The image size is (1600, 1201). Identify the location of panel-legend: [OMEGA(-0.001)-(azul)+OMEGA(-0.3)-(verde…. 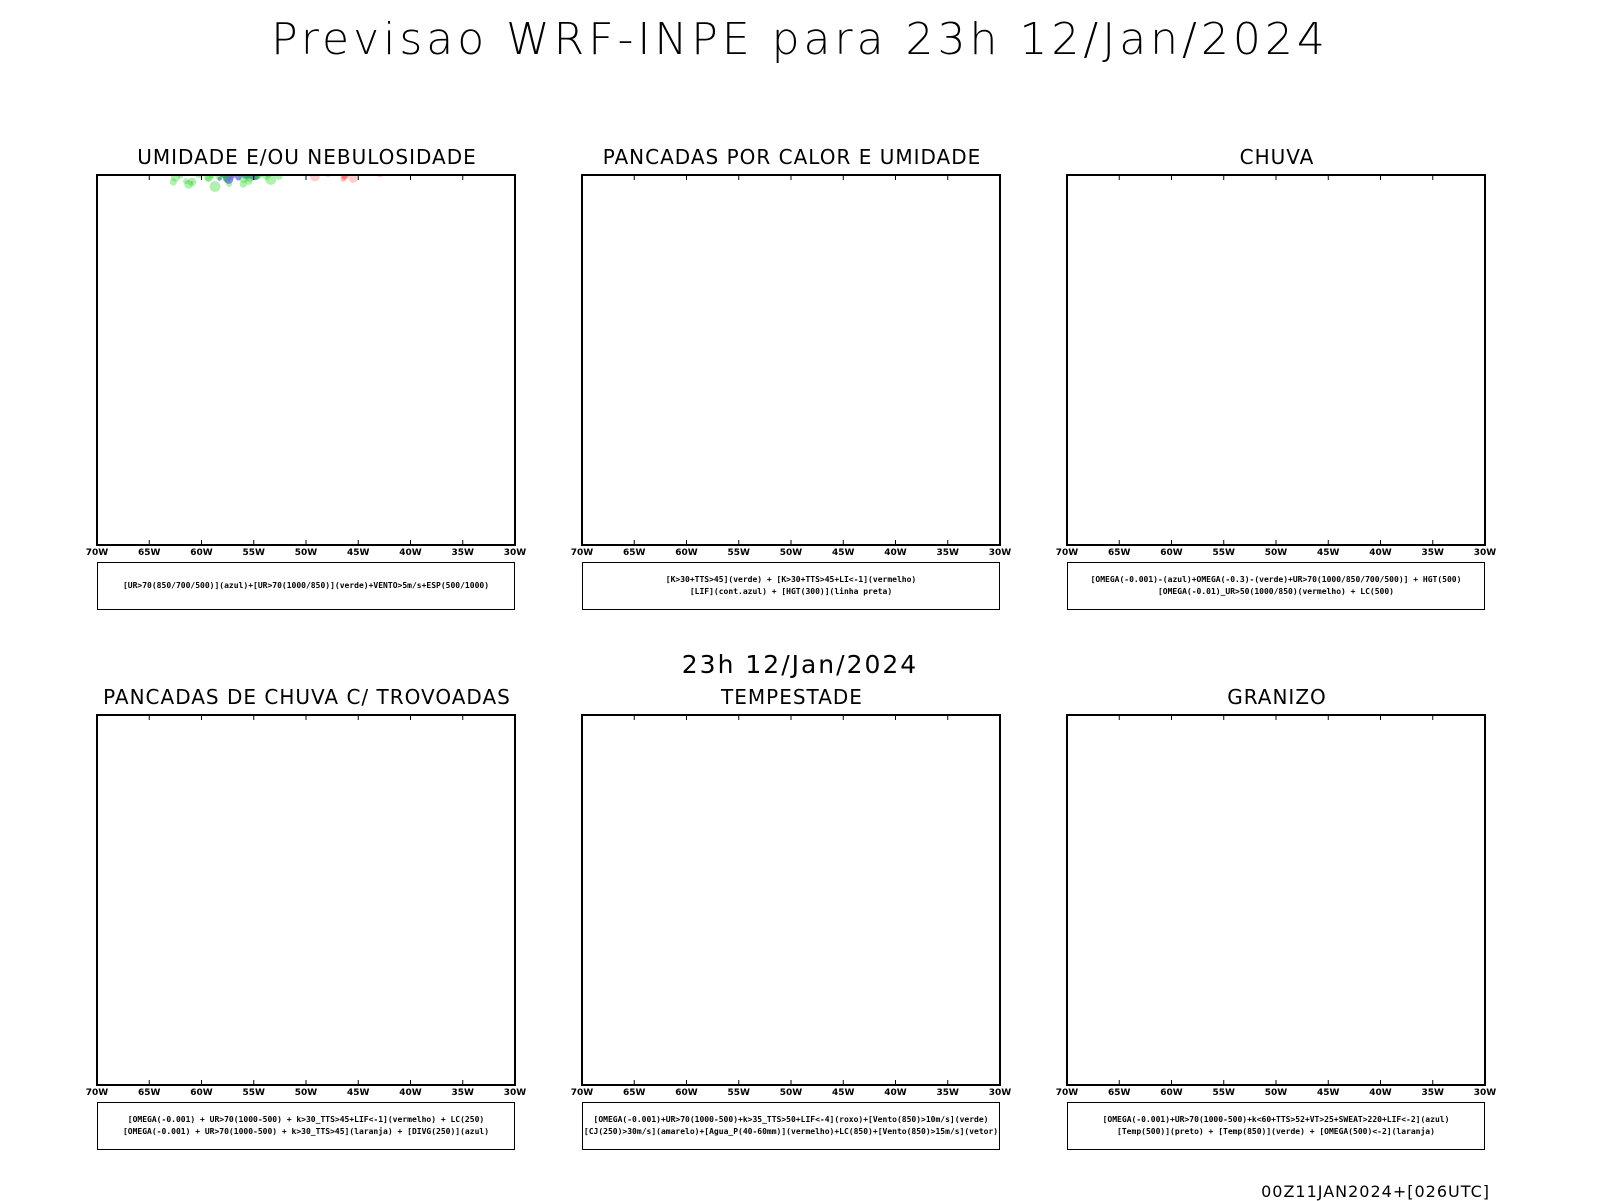
(1276, 586).